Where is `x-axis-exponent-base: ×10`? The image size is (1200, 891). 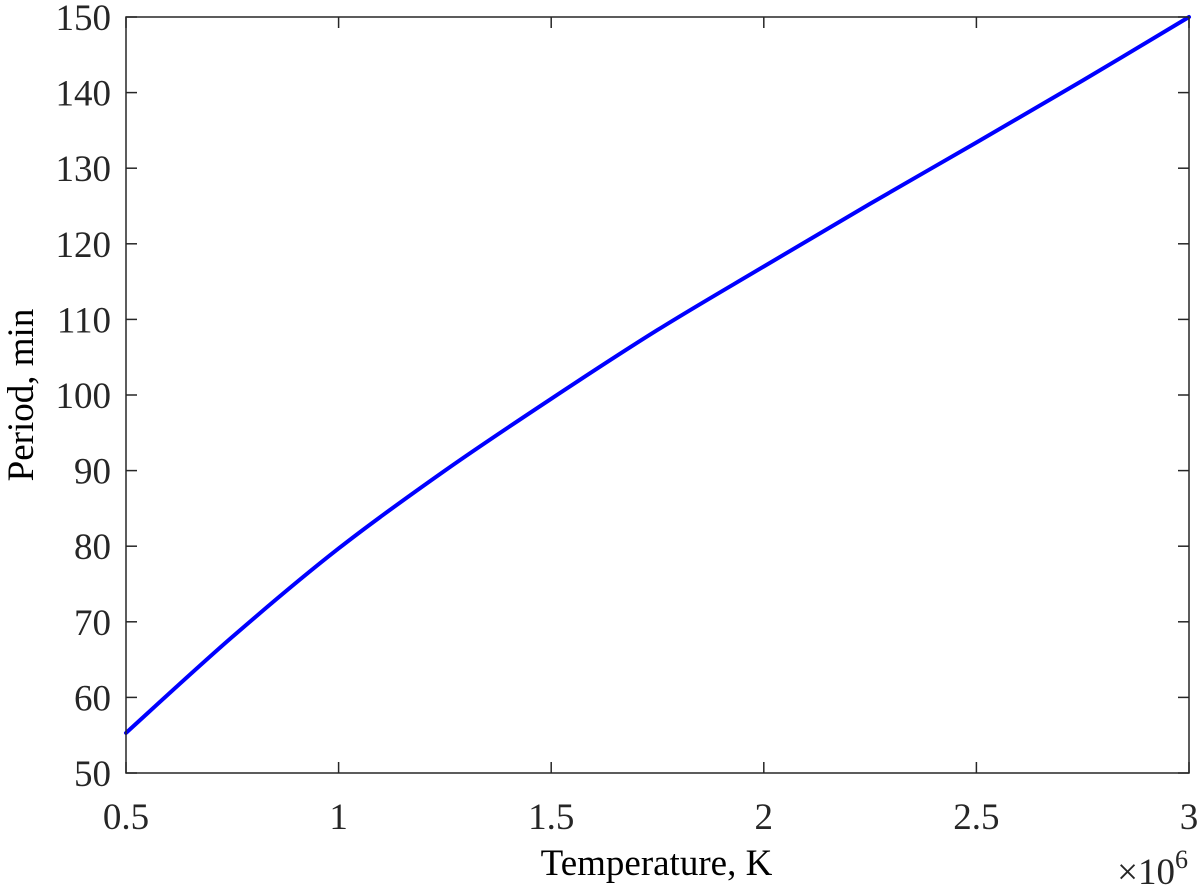
x-axis-exponent-base: ×10 is located at coordinates (1146, 871).